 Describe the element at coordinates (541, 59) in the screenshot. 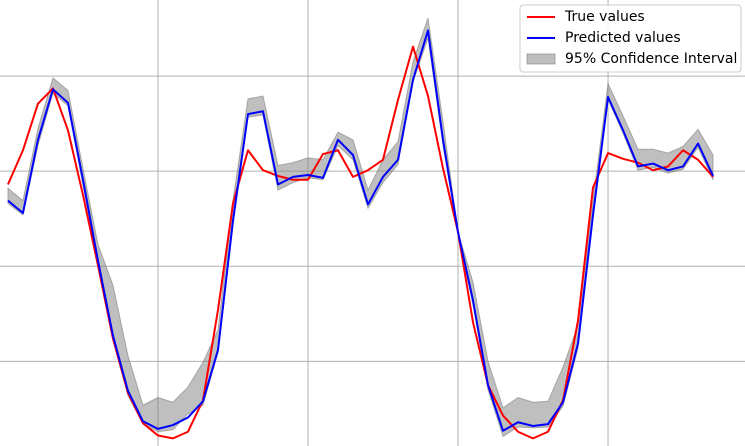

I see `legend-swatch` at that location.